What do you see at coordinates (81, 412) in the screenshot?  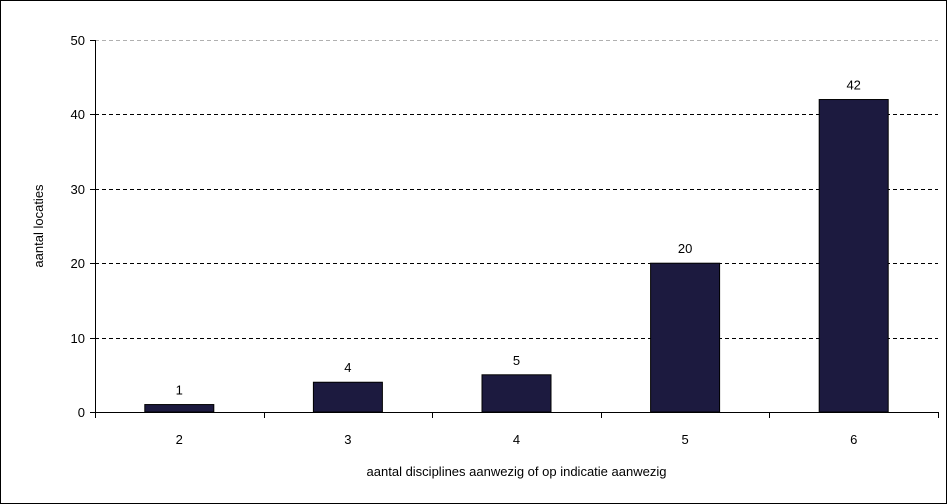 I see `y-tick-label: 0` at bounding box center [81, 412].